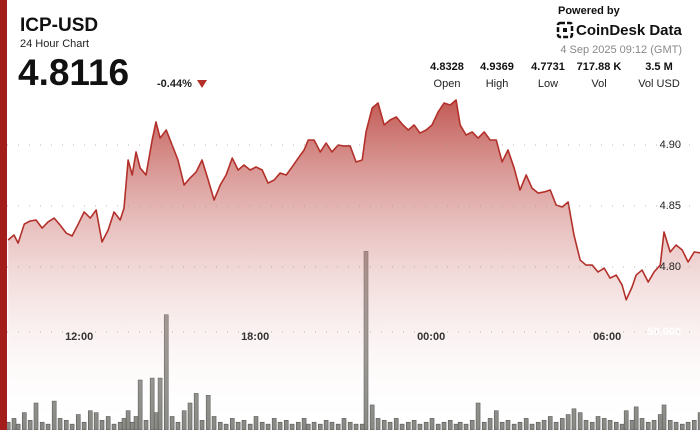  What do you see at coordinates (664, 332) in the screenshot?
I see `y2-tick-label: 50,000` at bounding box center [664, 332].